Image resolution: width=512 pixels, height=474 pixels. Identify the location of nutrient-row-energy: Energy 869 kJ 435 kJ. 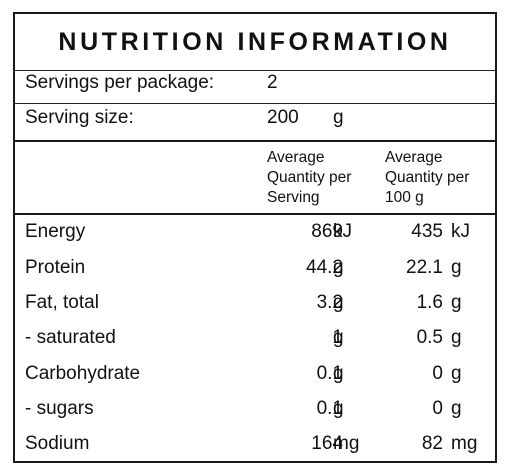
(255, 233).